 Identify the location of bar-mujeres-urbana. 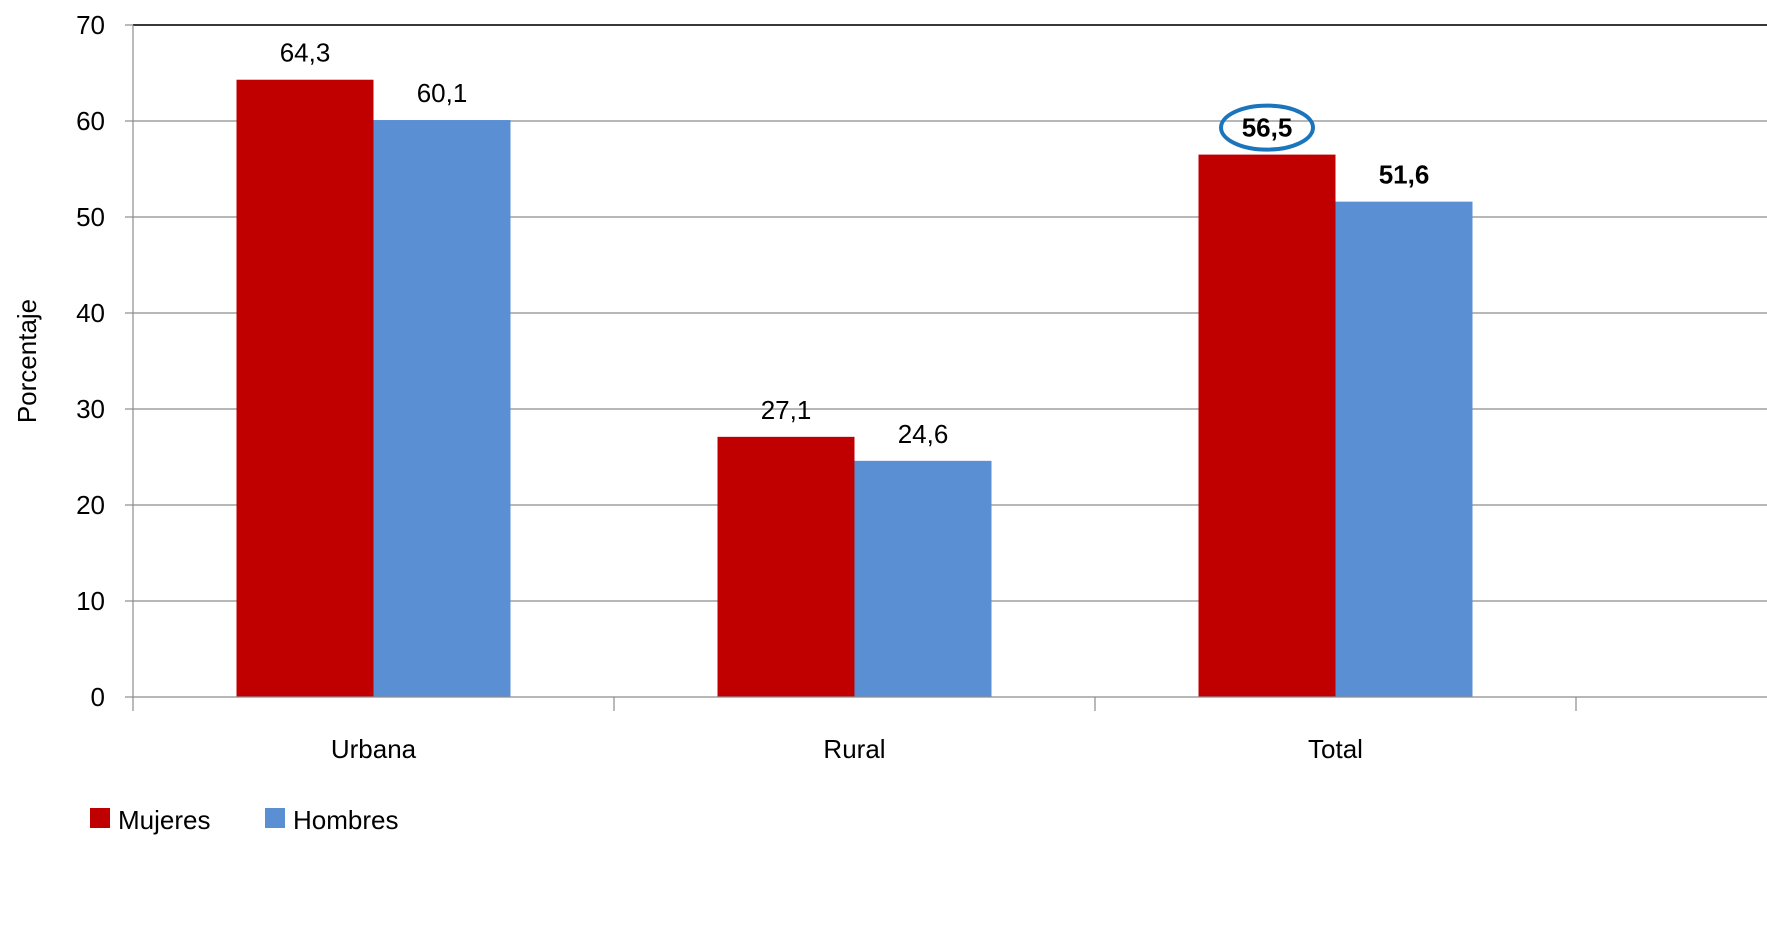
(305, 388).